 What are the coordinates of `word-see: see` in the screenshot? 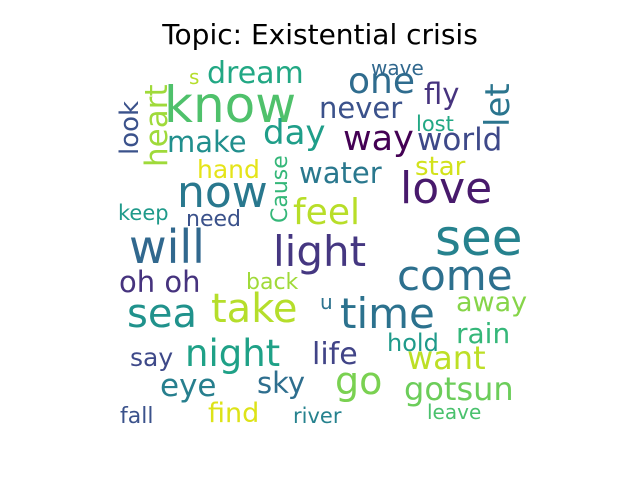 It's located at (479, 238).